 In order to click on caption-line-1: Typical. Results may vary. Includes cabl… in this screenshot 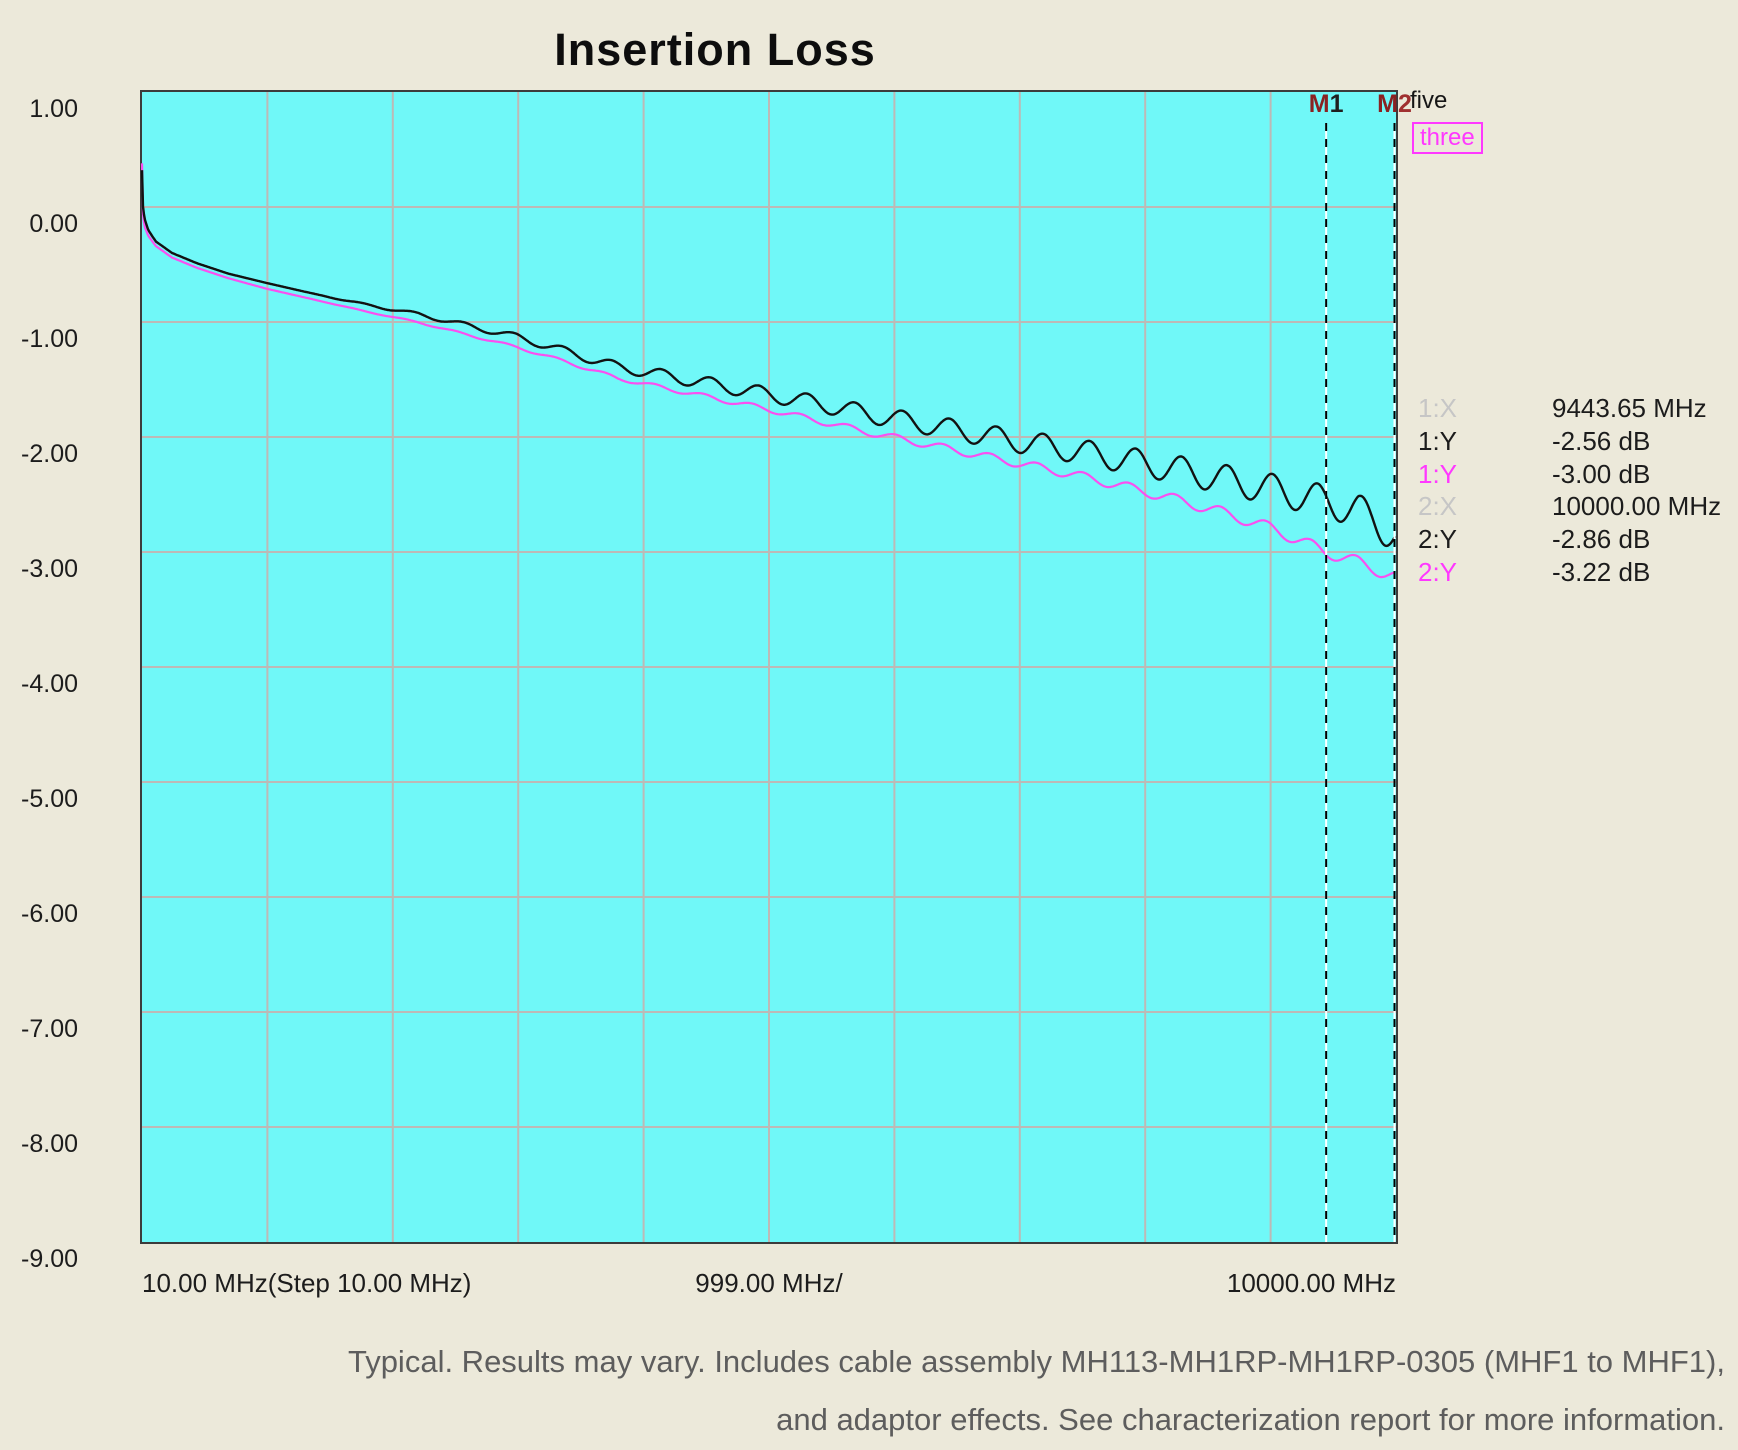, I will do `click(1036, 1361)`.